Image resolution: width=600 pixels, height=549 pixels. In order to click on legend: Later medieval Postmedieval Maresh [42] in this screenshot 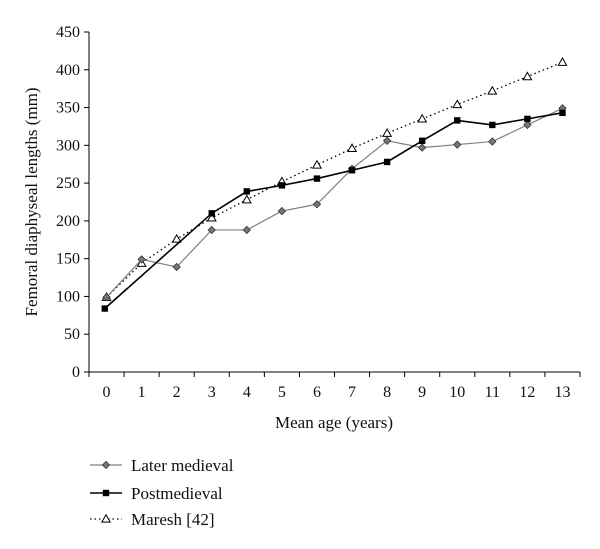, I will do `click(162, 492)`.